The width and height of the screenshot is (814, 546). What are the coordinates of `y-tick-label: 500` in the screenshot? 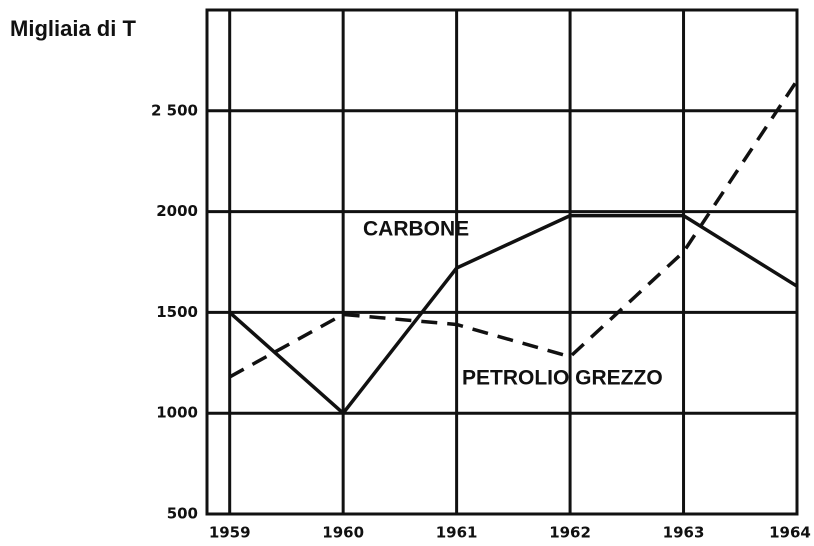 It's located at (182, 514).